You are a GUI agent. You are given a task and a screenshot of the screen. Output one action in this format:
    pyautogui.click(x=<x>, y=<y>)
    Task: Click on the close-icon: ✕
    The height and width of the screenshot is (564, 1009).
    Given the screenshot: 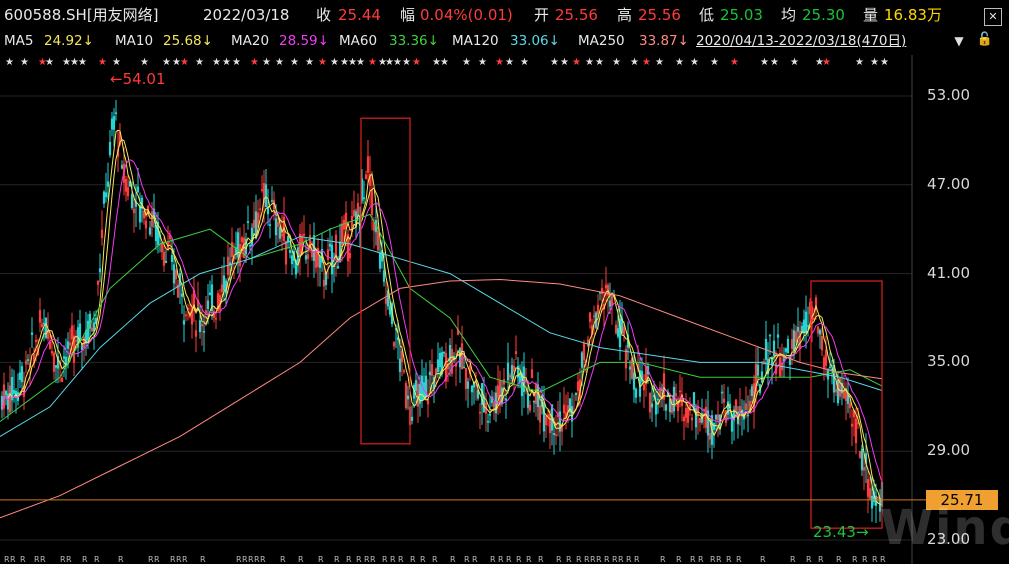 What is the action you would take?
    pyautogui.click(x=993, y=17)
    